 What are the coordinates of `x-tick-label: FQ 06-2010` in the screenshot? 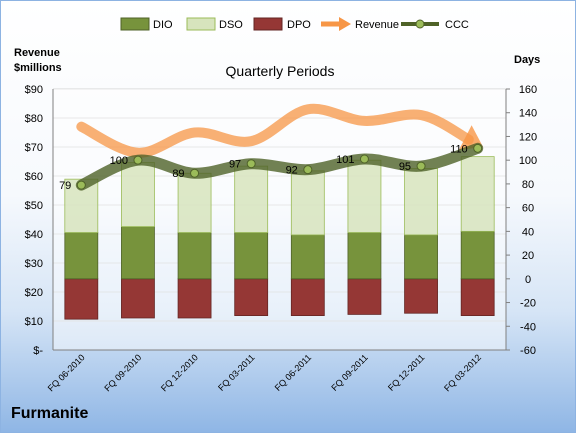 It's located at (66, 372).